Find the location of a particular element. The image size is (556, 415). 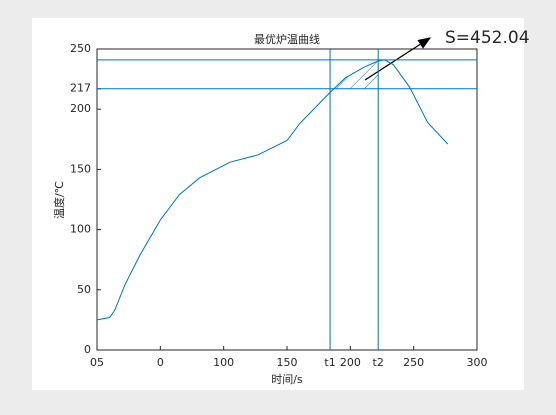

y-axis-label: 温度/℃ is located at coordinates (59, 200).